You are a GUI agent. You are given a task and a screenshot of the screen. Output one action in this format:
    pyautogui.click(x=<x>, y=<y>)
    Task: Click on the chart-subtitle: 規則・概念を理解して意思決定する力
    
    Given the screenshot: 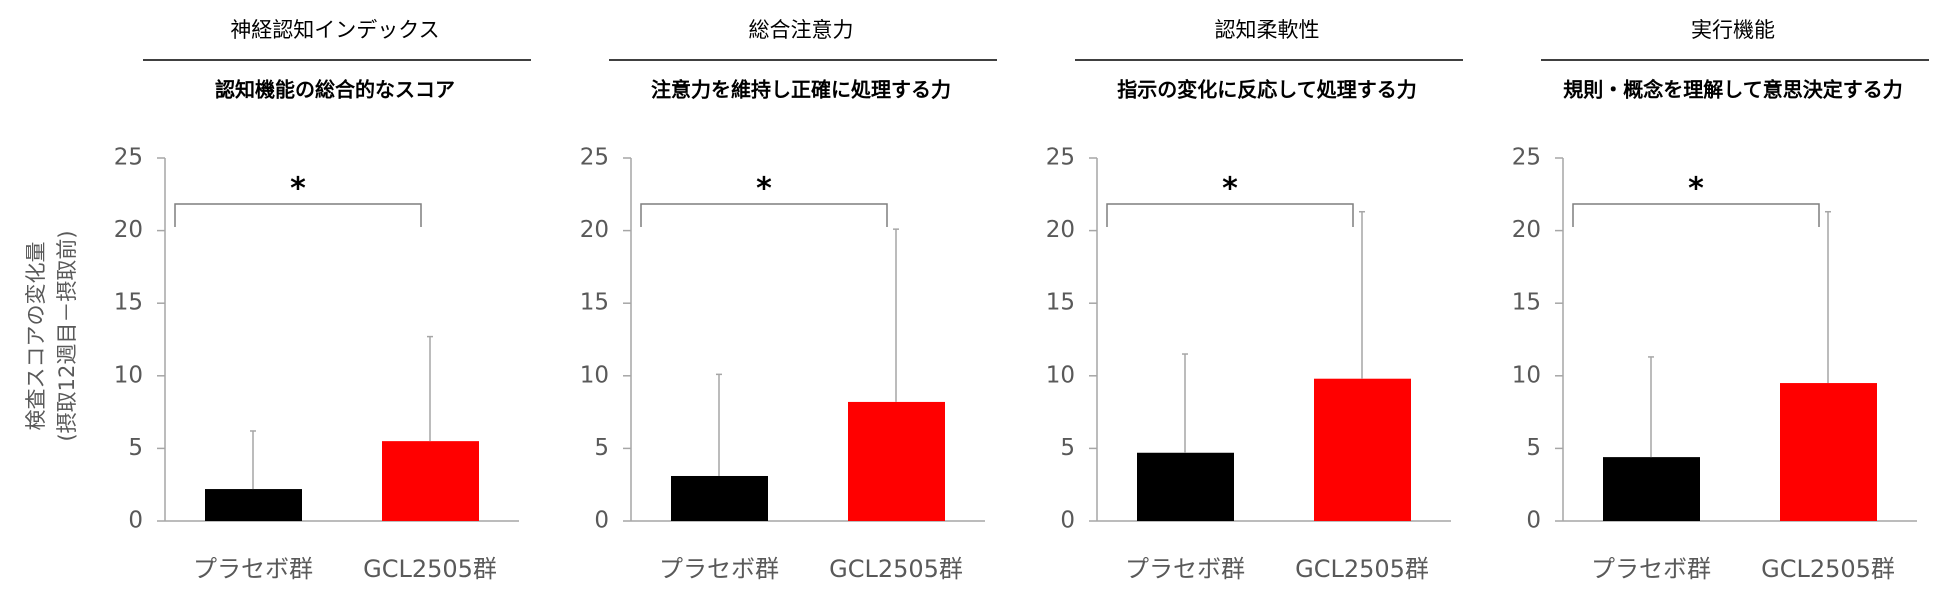 What is the action you would take?
    pyautogui.click(x=1732, y=90)
    